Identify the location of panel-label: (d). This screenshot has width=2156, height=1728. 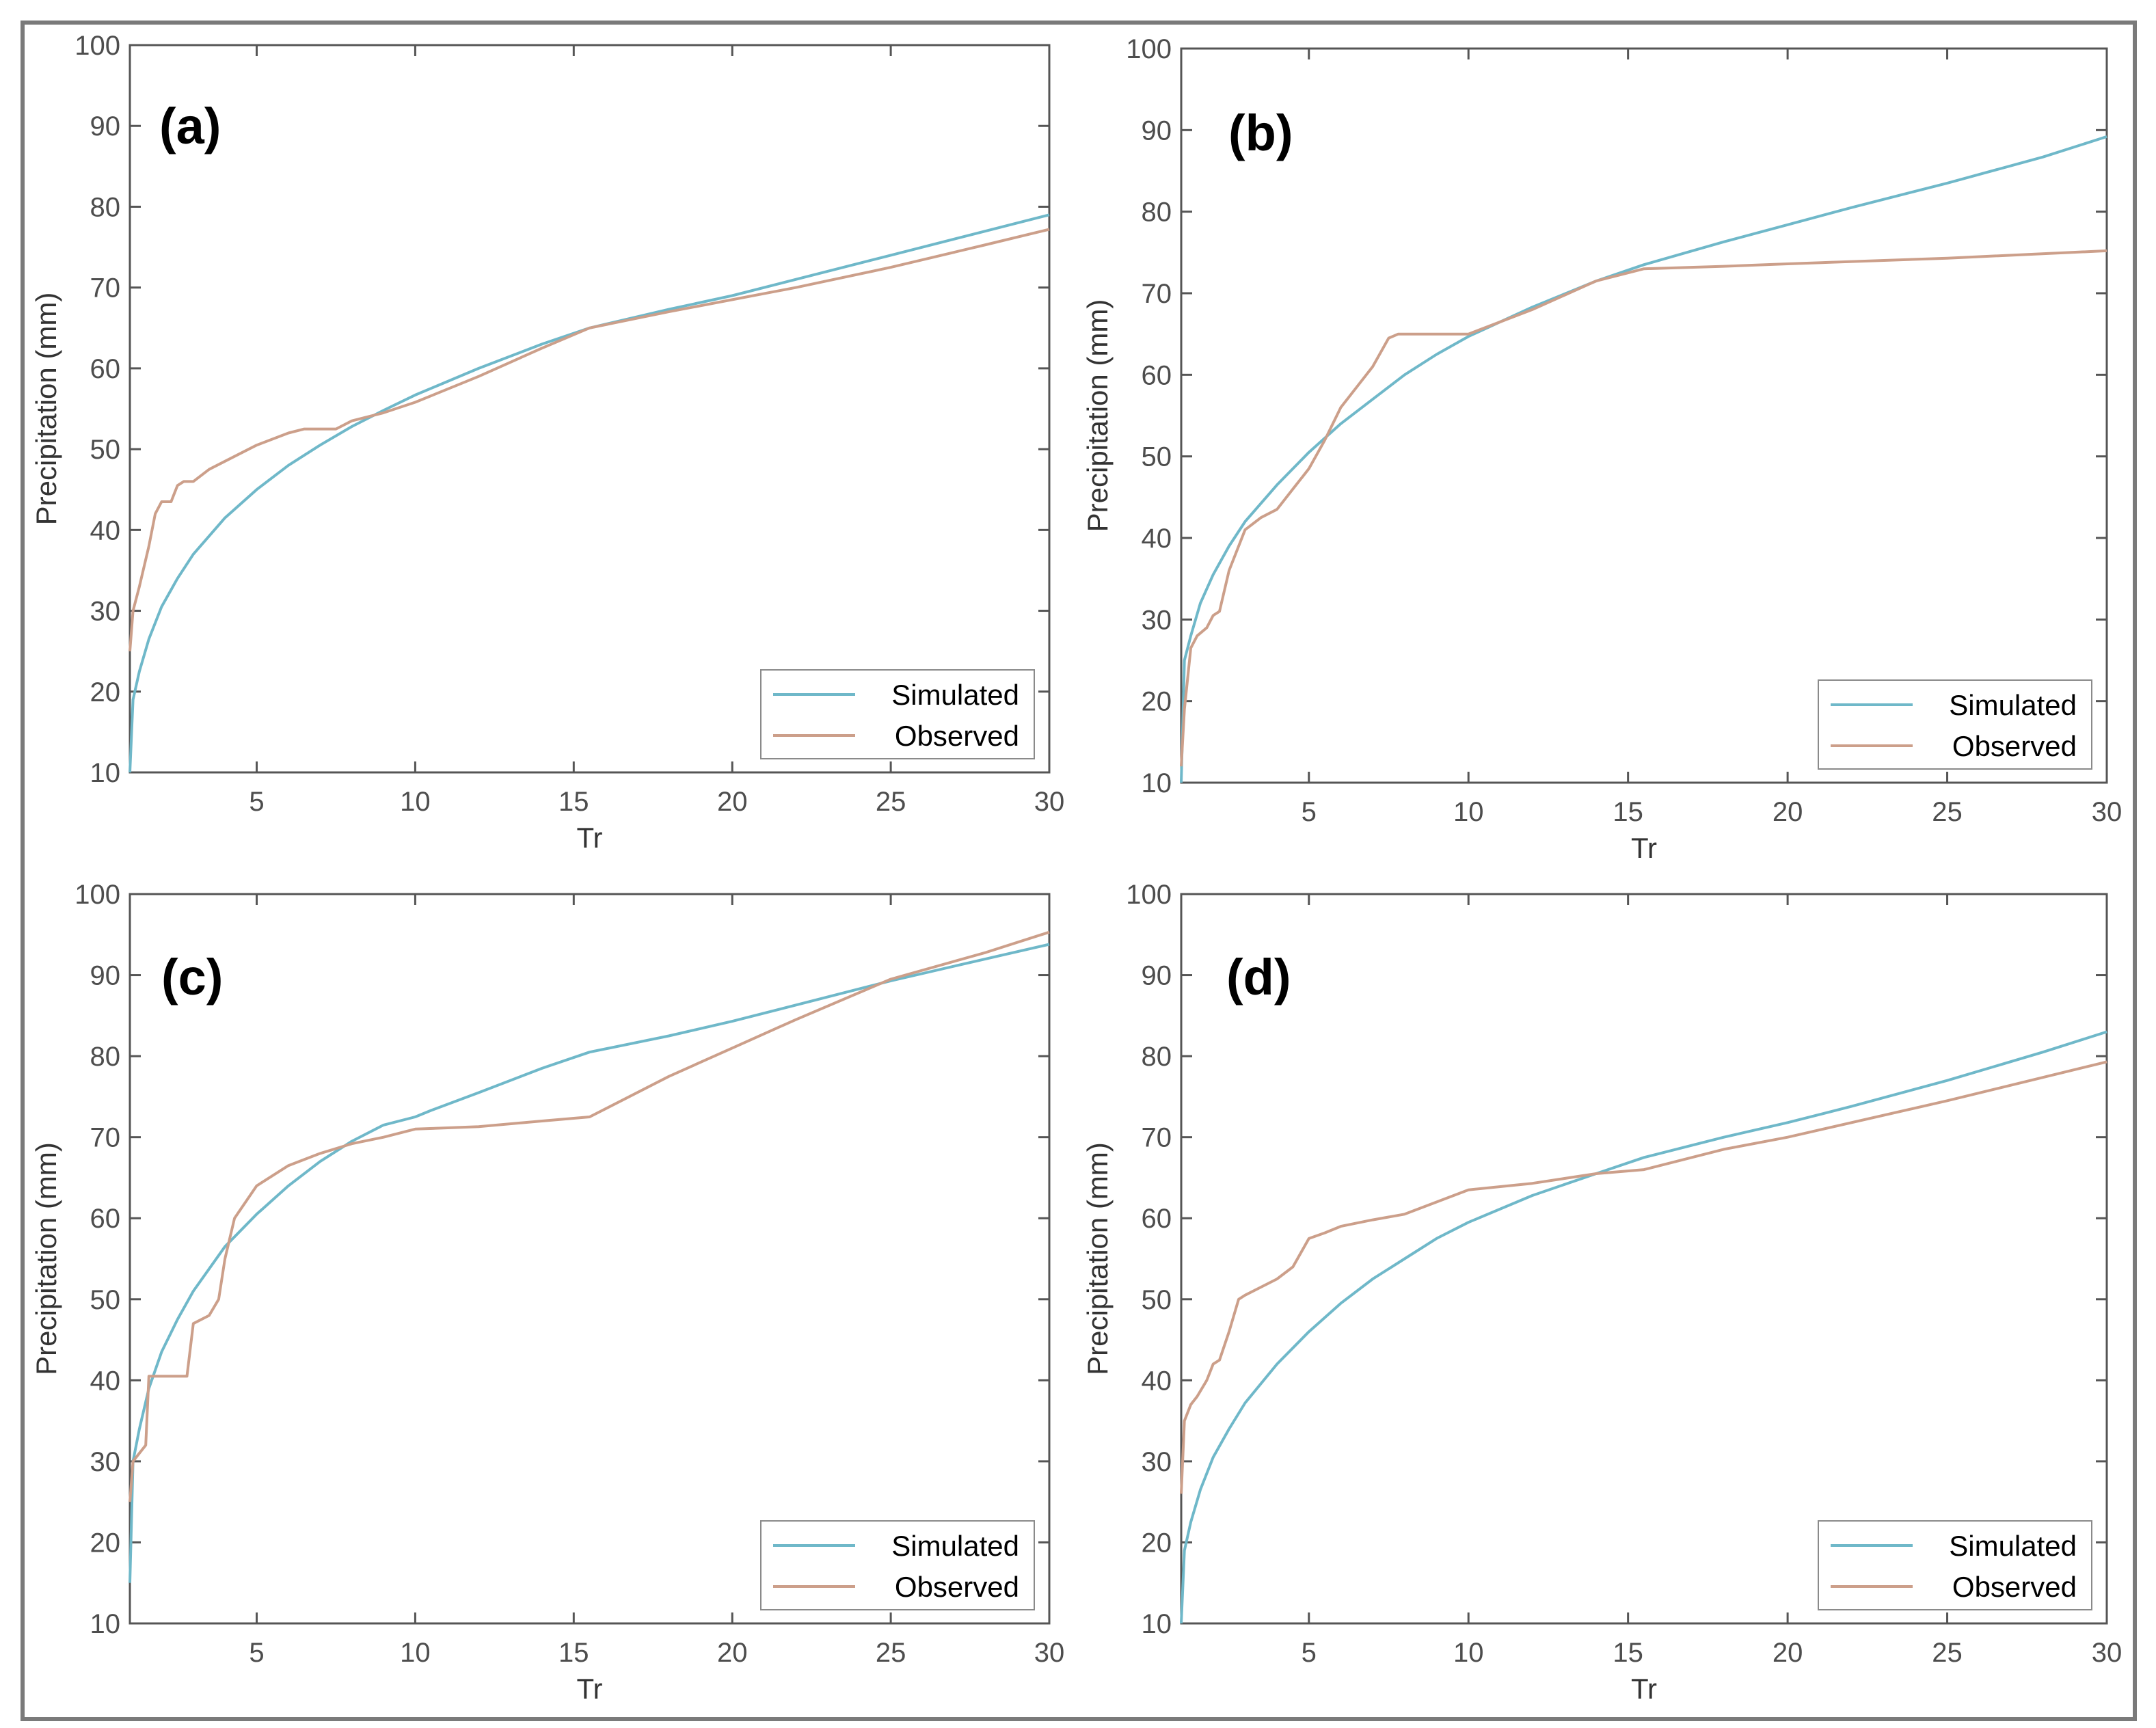
(1258, 977).